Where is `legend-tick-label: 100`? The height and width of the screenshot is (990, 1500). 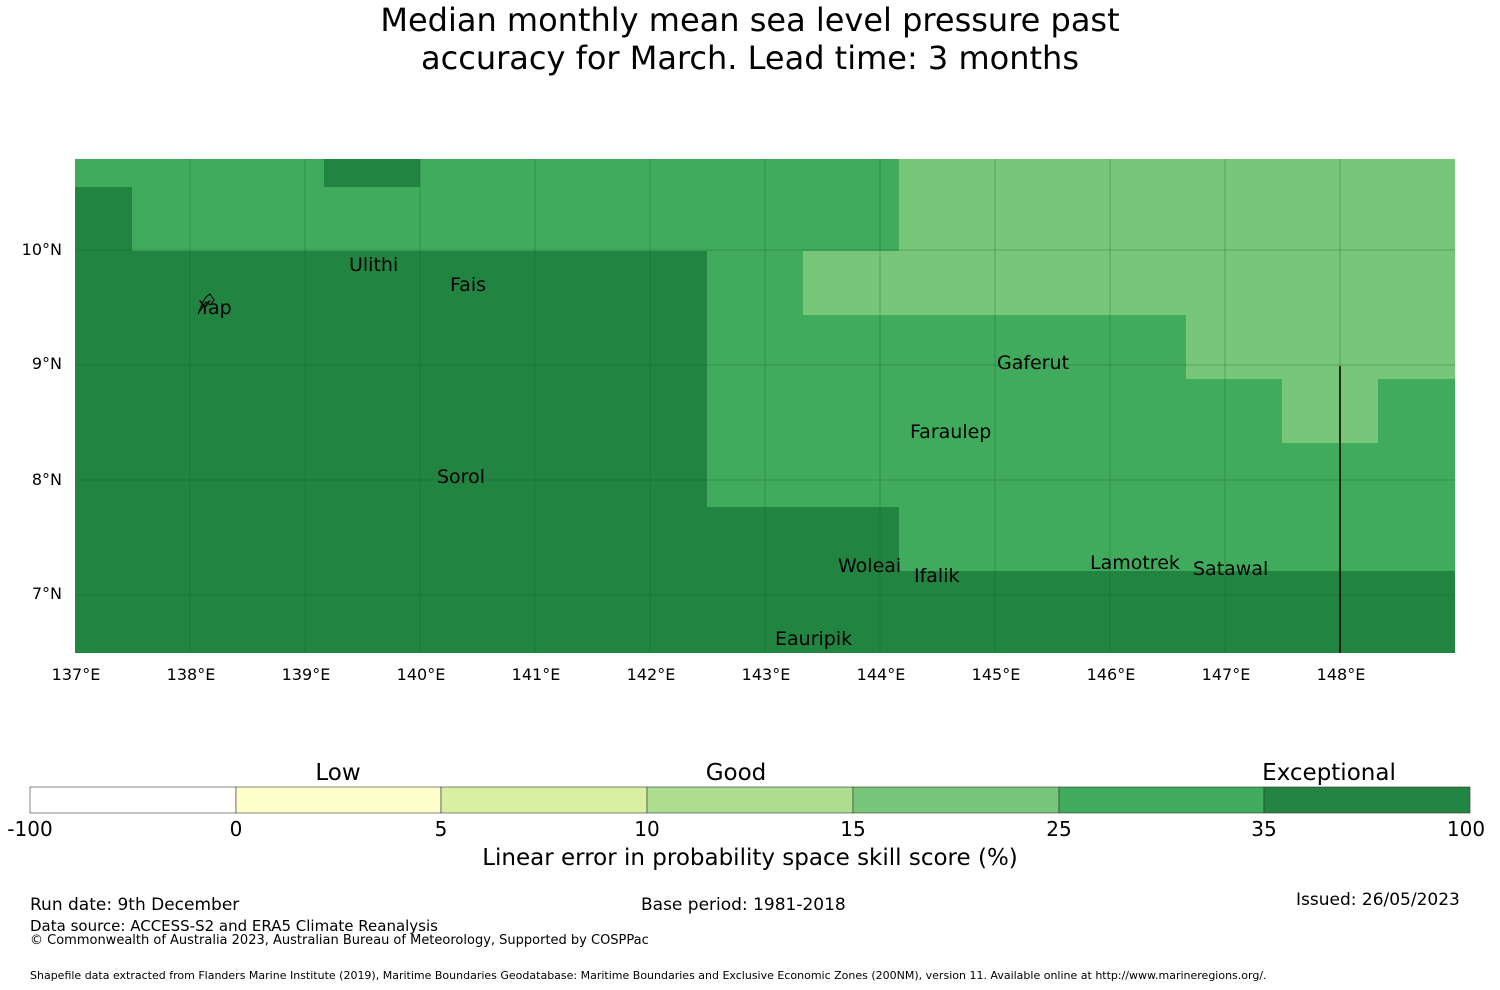 legend-tick-label: 100 is located at coordinates (1466, 829).